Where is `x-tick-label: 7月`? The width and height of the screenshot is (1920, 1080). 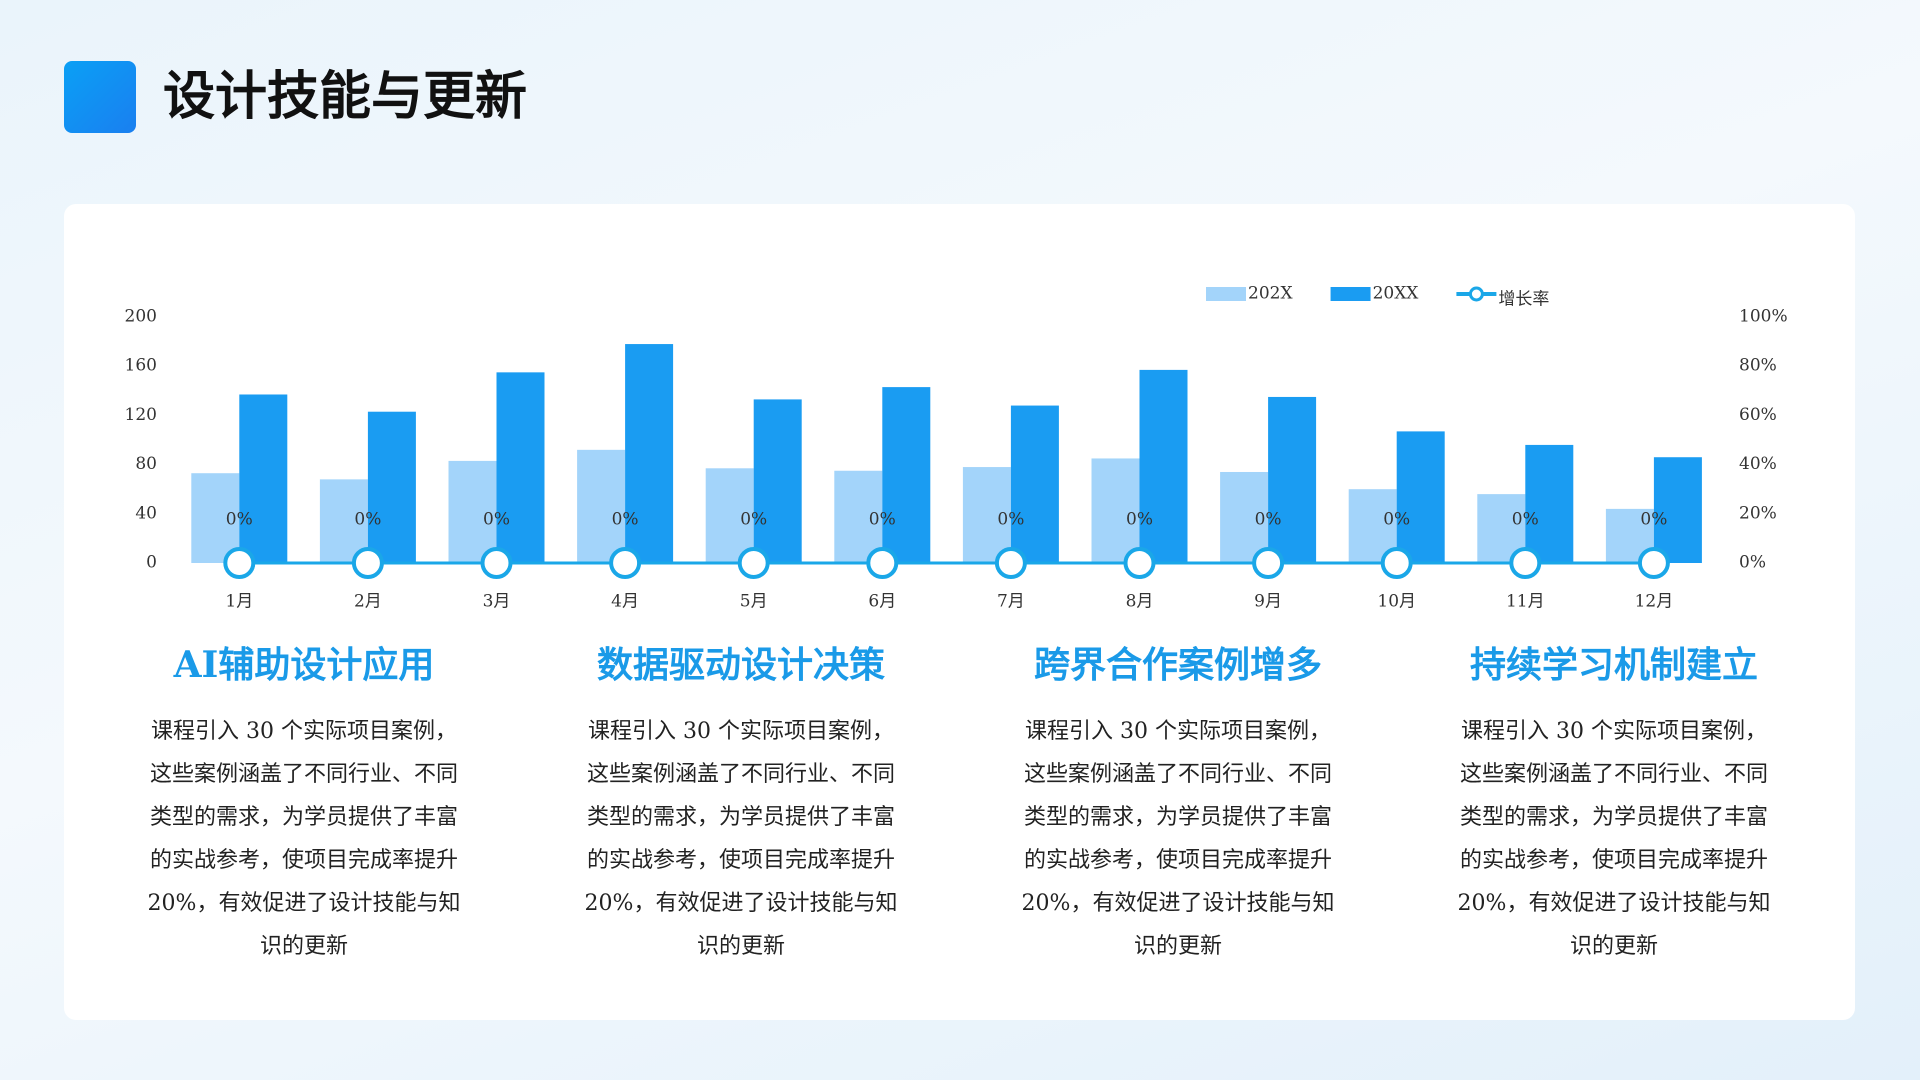 x-tick-label: 7月 is located at coordinates (1011, 602).